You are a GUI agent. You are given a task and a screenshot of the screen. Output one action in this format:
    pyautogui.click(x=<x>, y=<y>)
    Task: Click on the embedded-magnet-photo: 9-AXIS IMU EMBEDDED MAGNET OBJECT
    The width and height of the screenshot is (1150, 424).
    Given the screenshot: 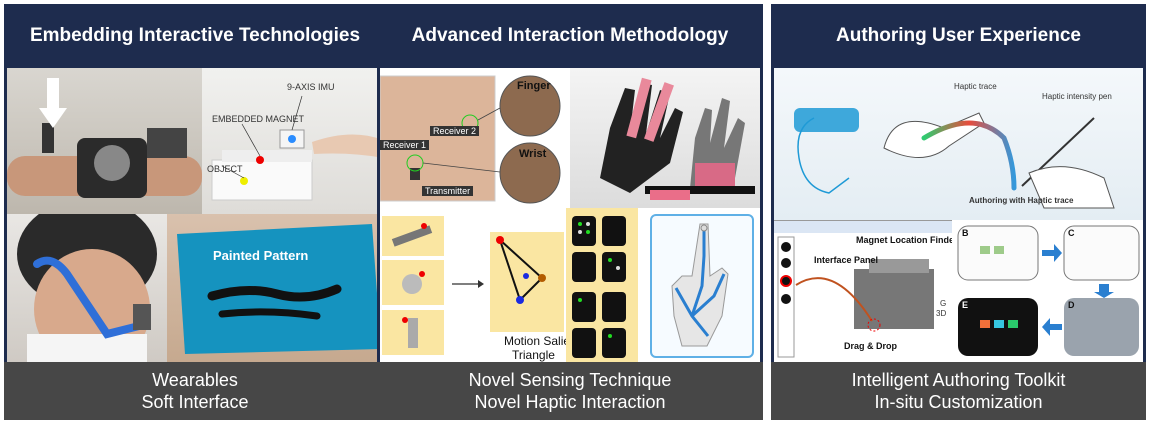 What is the action you would take?
    pyautogui.click(x=292, y=141)
    